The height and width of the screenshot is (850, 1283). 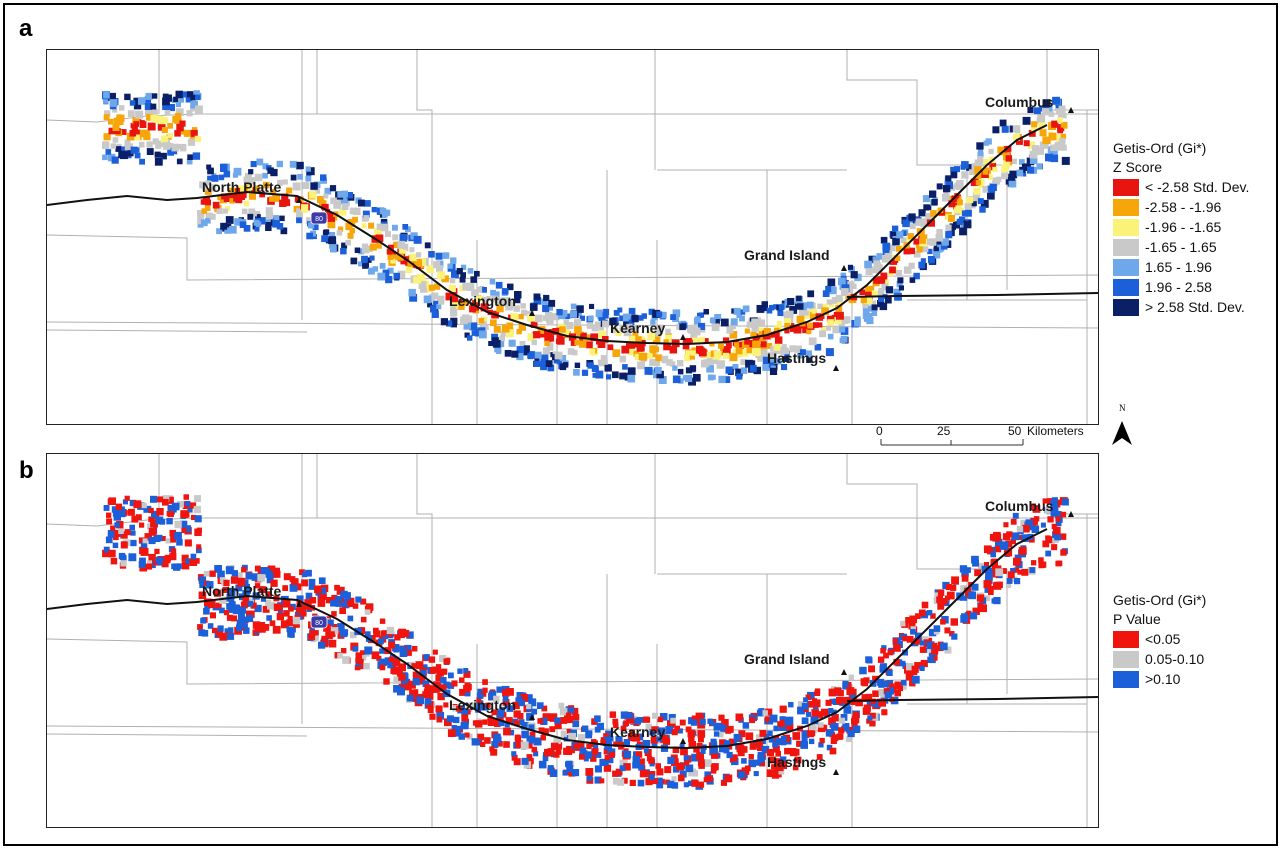 What do you see at coordinates (1015, 431) in the screenshot?
I see `scale-tick-50: 50` at bounding box center [1015, 431].